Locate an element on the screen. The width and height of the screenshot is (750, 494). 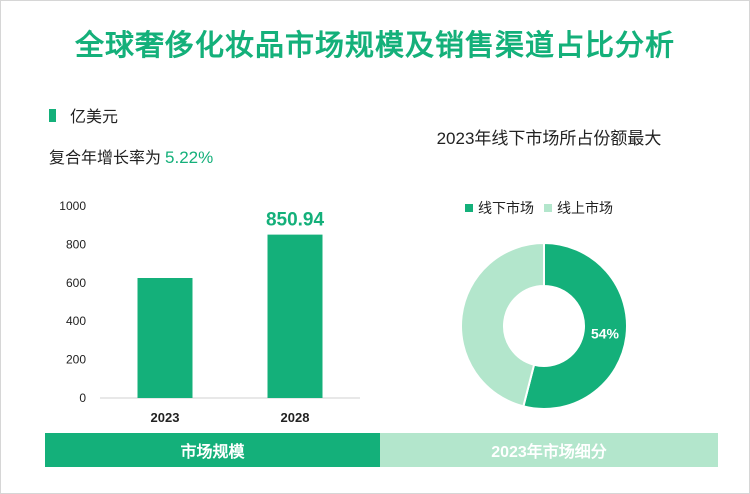
donut-legend: 线下市场 线上市场 is located at coordinates (544, 208).